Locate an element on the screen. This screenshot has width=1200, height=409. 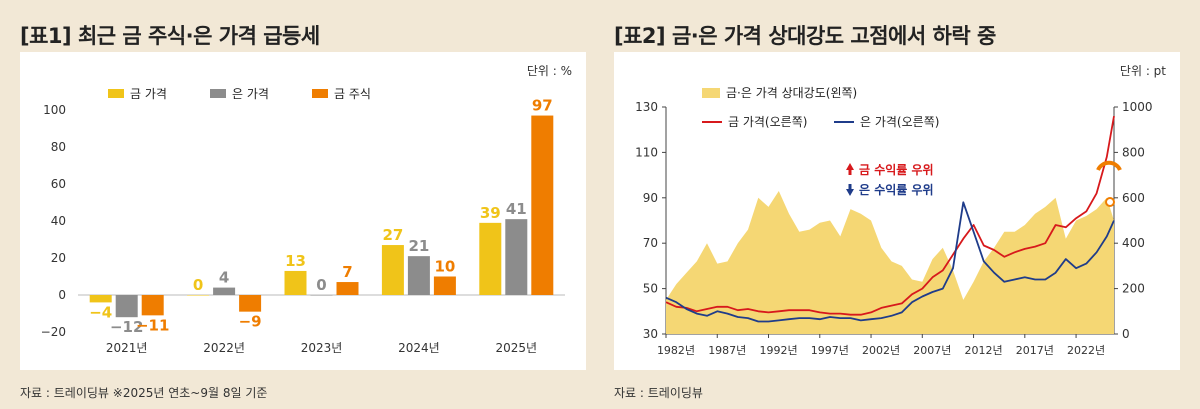
data-label: −4 is located at coordinates (100, 312).